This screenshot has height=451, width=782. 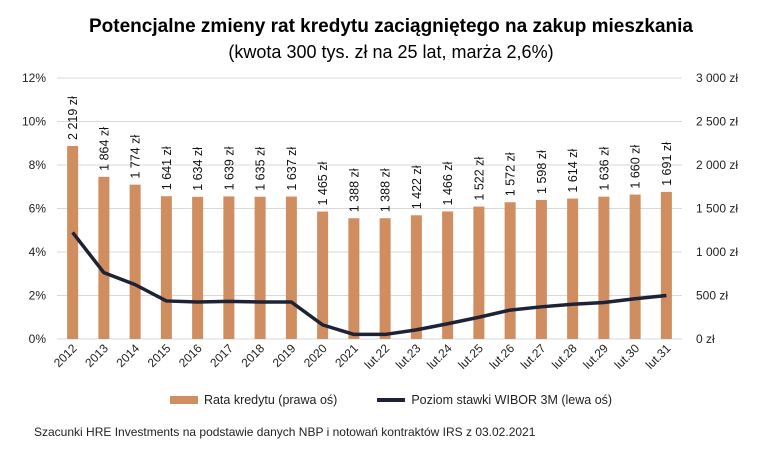 What do you see at coordinates (448, 183) in the screenshot?
I see `bar-data-label: 1 466 zł` at bounding box center [448, 183].